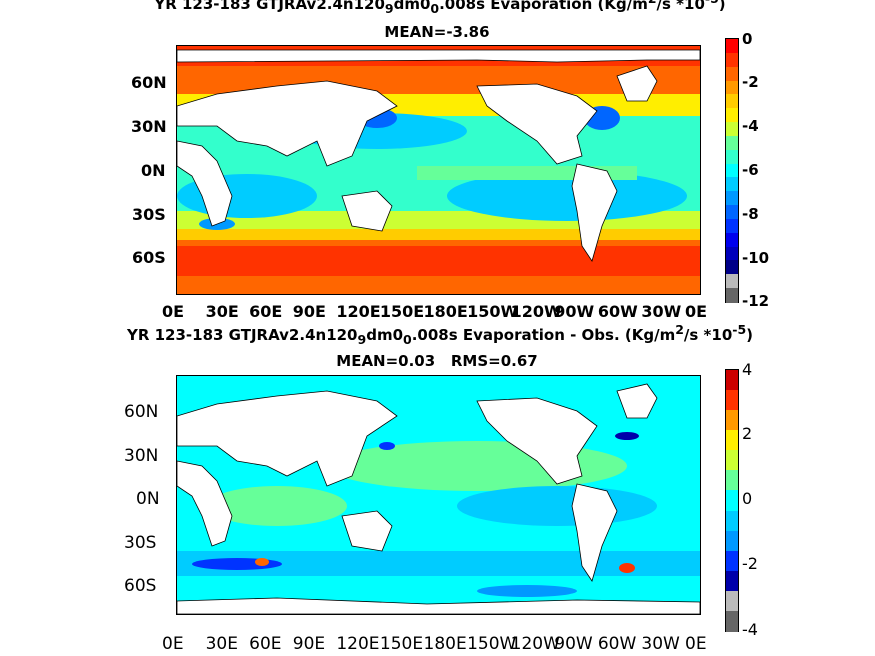 The image size is (875, 656). Describe the element at coordinates (747, 433) in the screenshot. I see `colorbar-tick: 2` at that location.